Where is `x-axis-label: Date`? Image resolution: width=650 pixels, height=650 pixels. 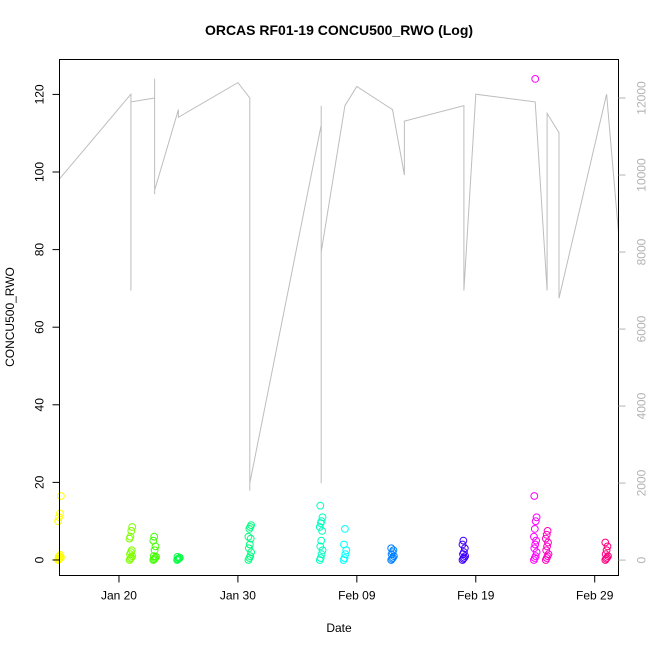 x-axis-label: Date is located at coordinates (339, 628).